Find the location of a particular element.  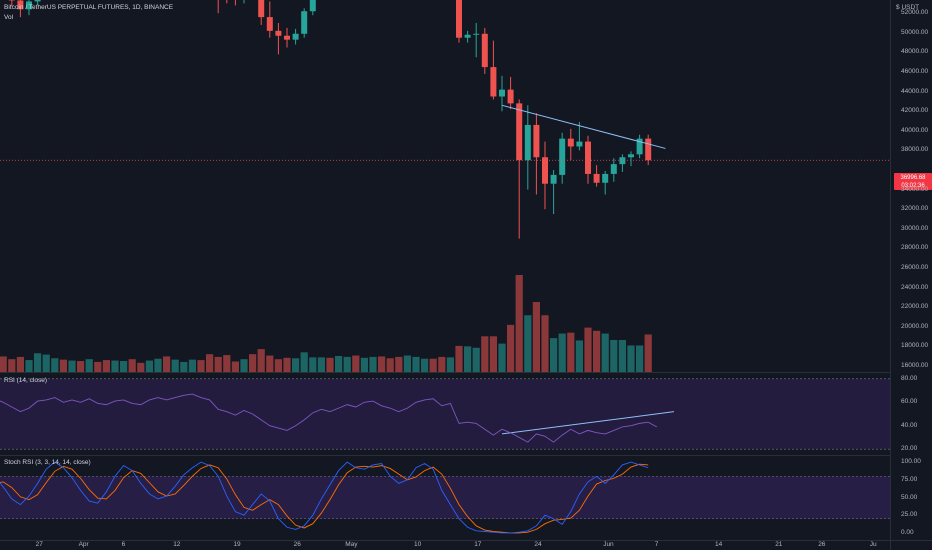

stoch-k-line is located at coordinates (324, 497).